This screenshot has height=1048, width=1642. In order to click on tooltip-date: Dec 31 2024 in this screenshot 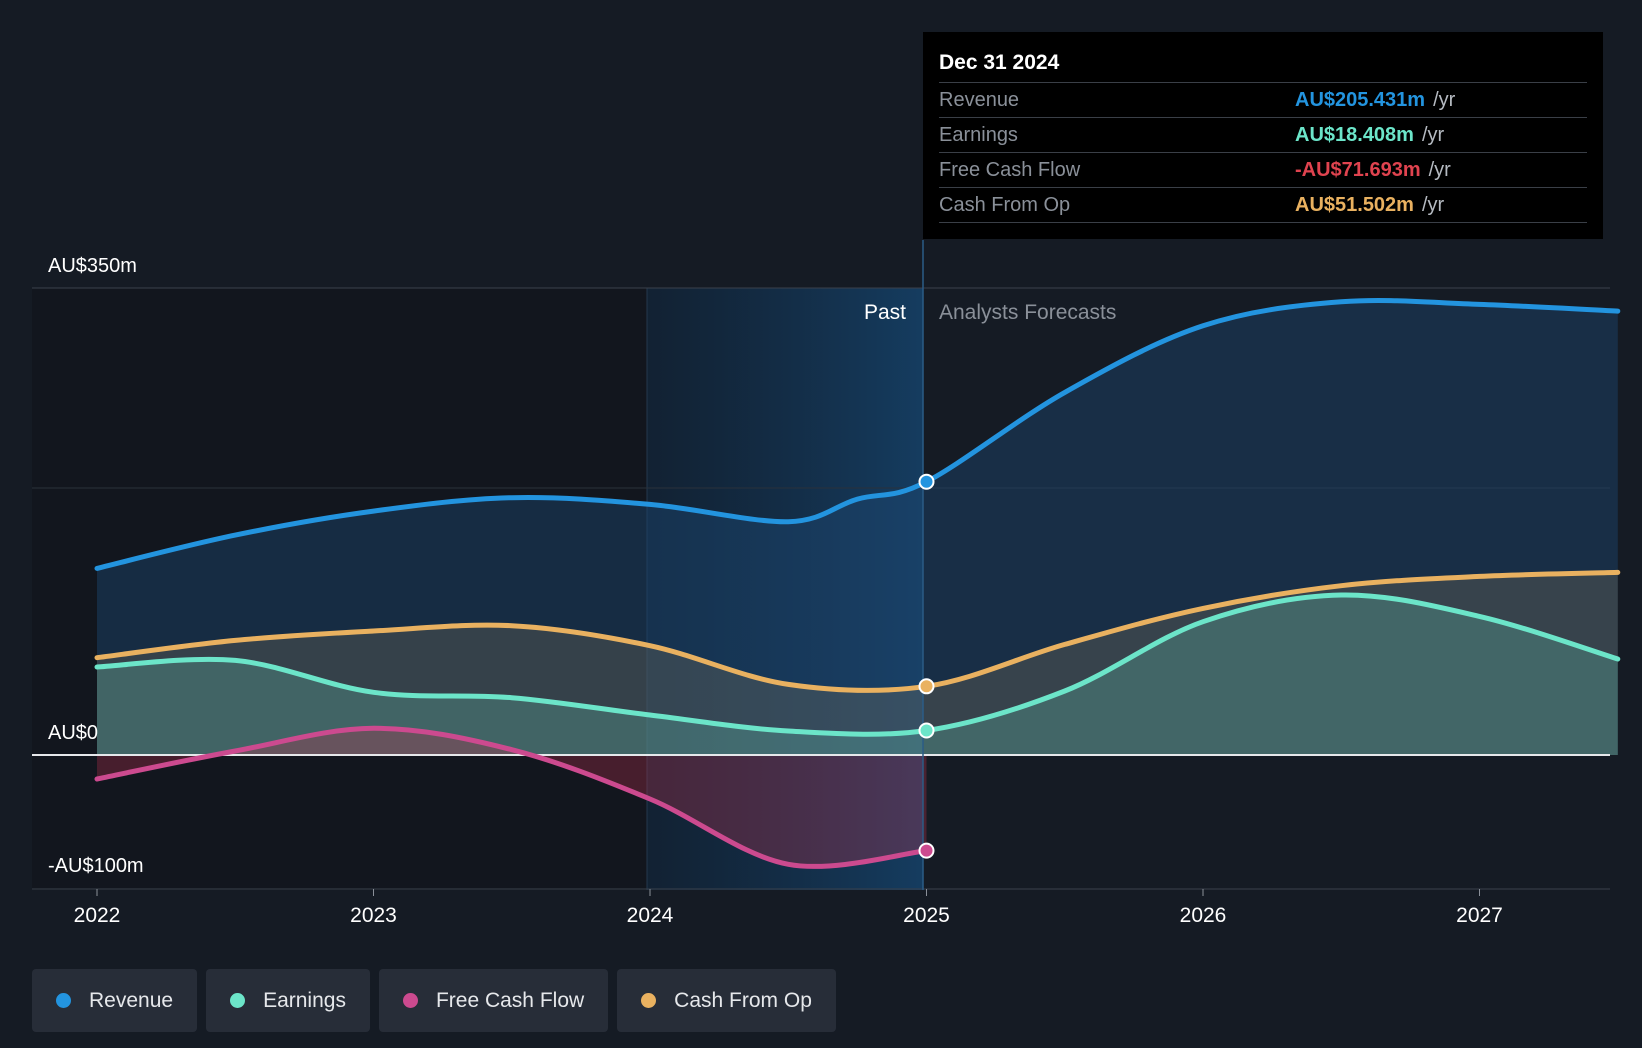, I will do `click(1263, 64)`.